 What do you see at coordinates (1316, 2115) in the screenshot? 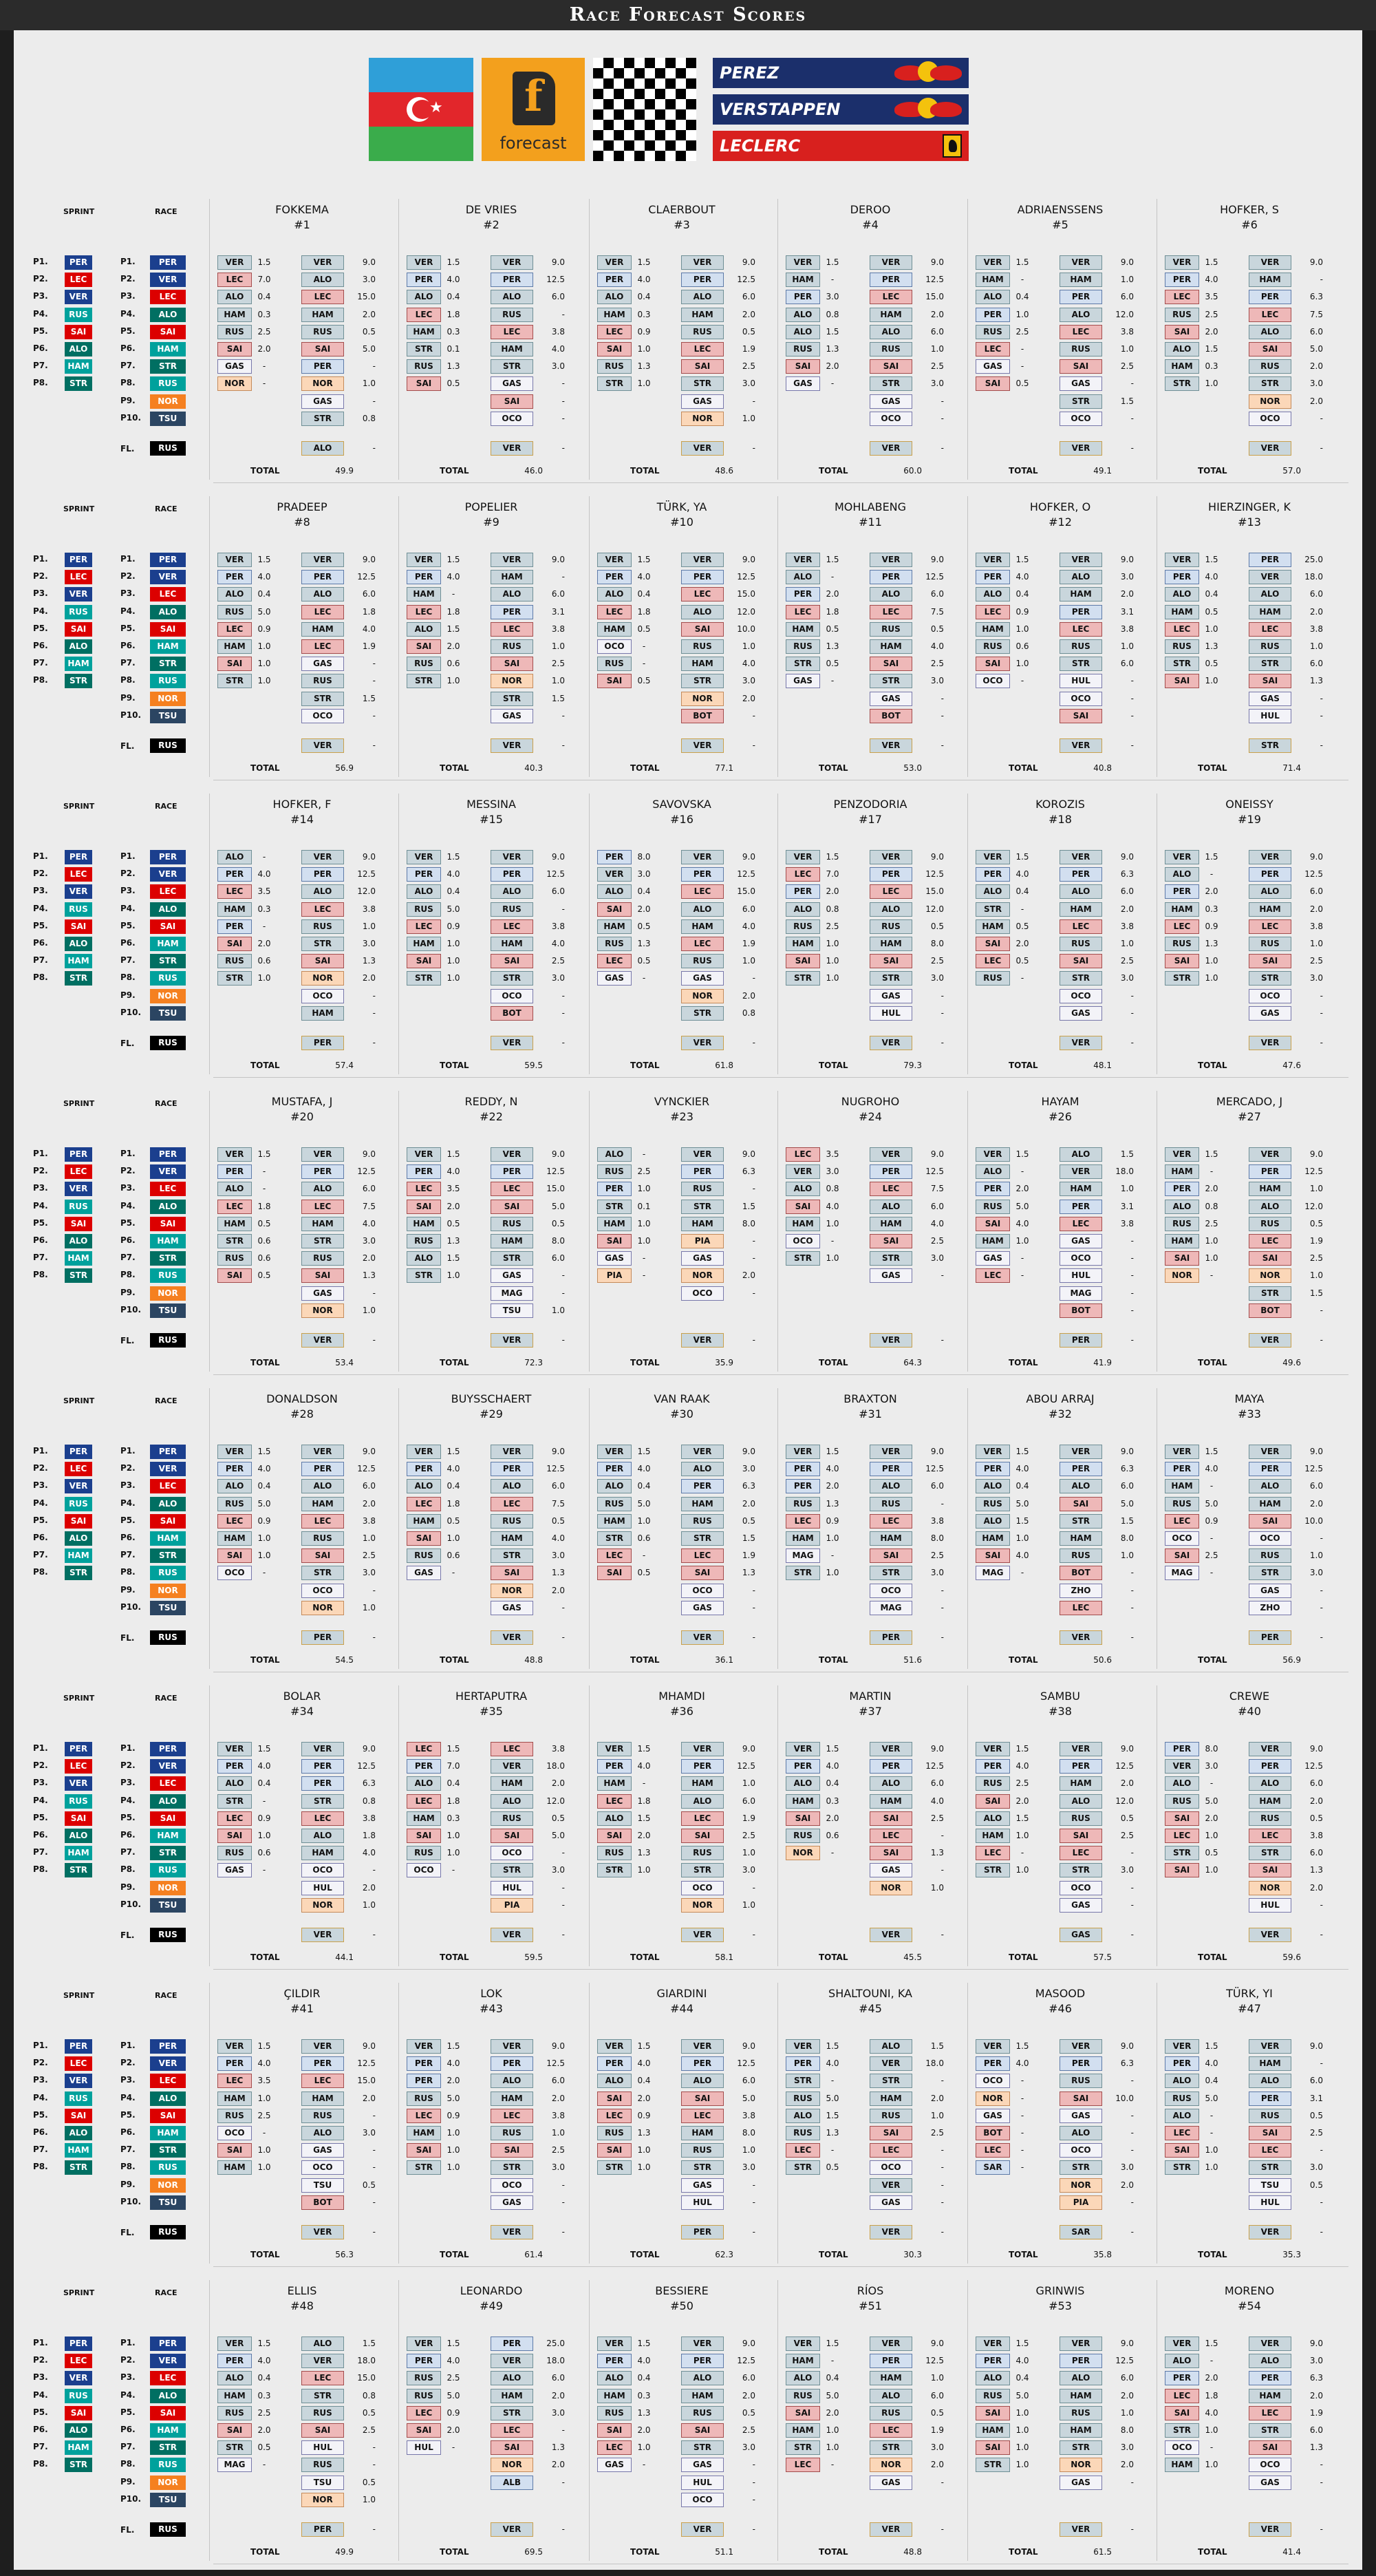
I see `race-points: 0.5` at bounding box center [1316, 2115].